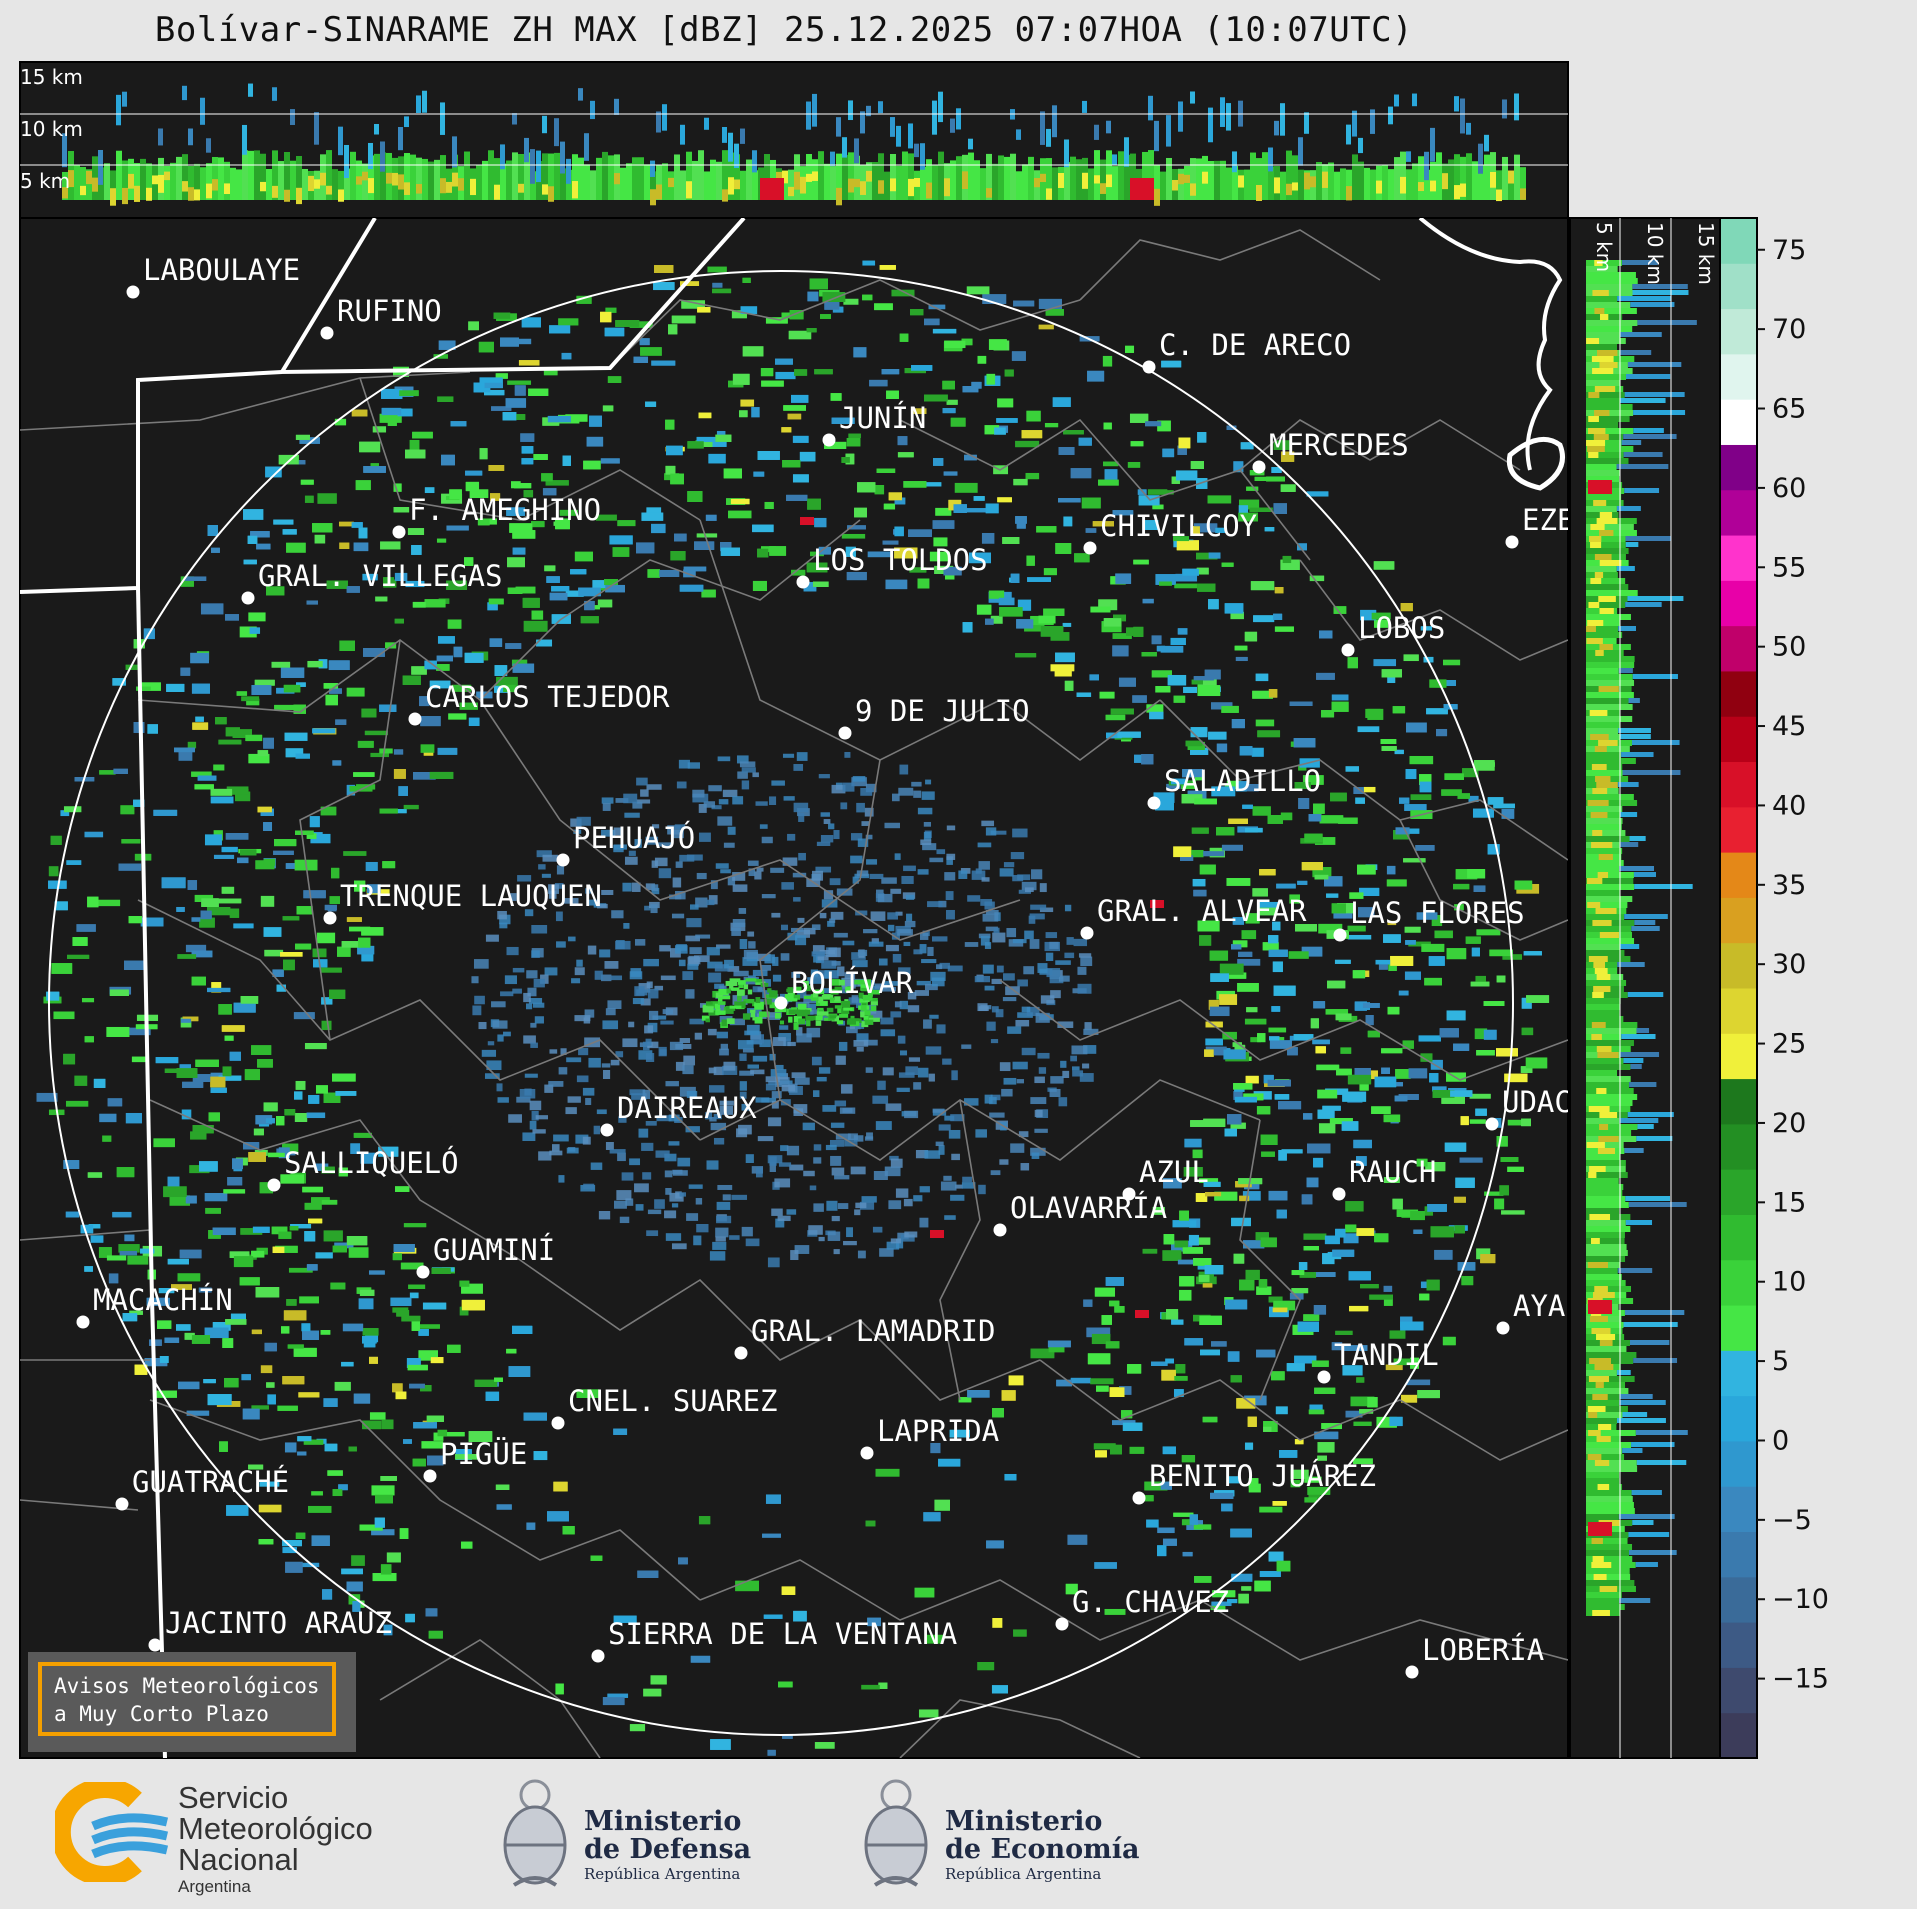 The height and width of the screenshot is (1909, 1917). What do you see at coordinates (1437, 913) in the screenshot?
I see `city-label: LAS FLORES` at bounding box center [1437, 913].